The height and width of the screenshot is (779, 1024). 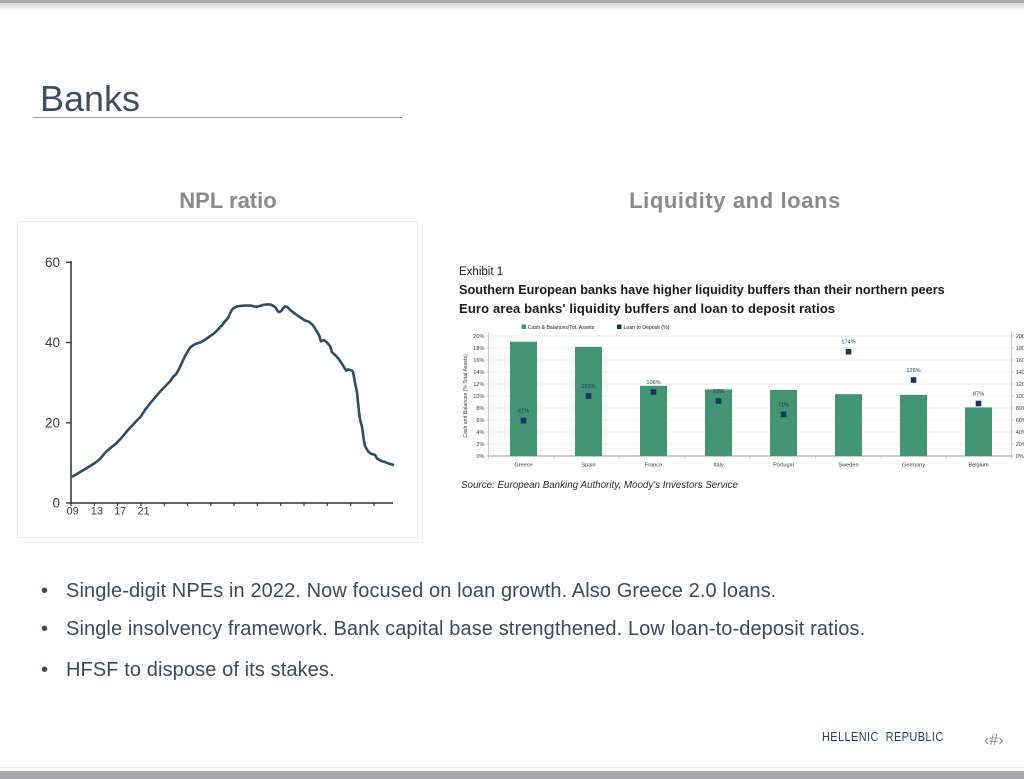 What do you see at coordinates (978, 395) in the screenshot?
I see `svg-text: 87%` at bounding box center [978, 395].